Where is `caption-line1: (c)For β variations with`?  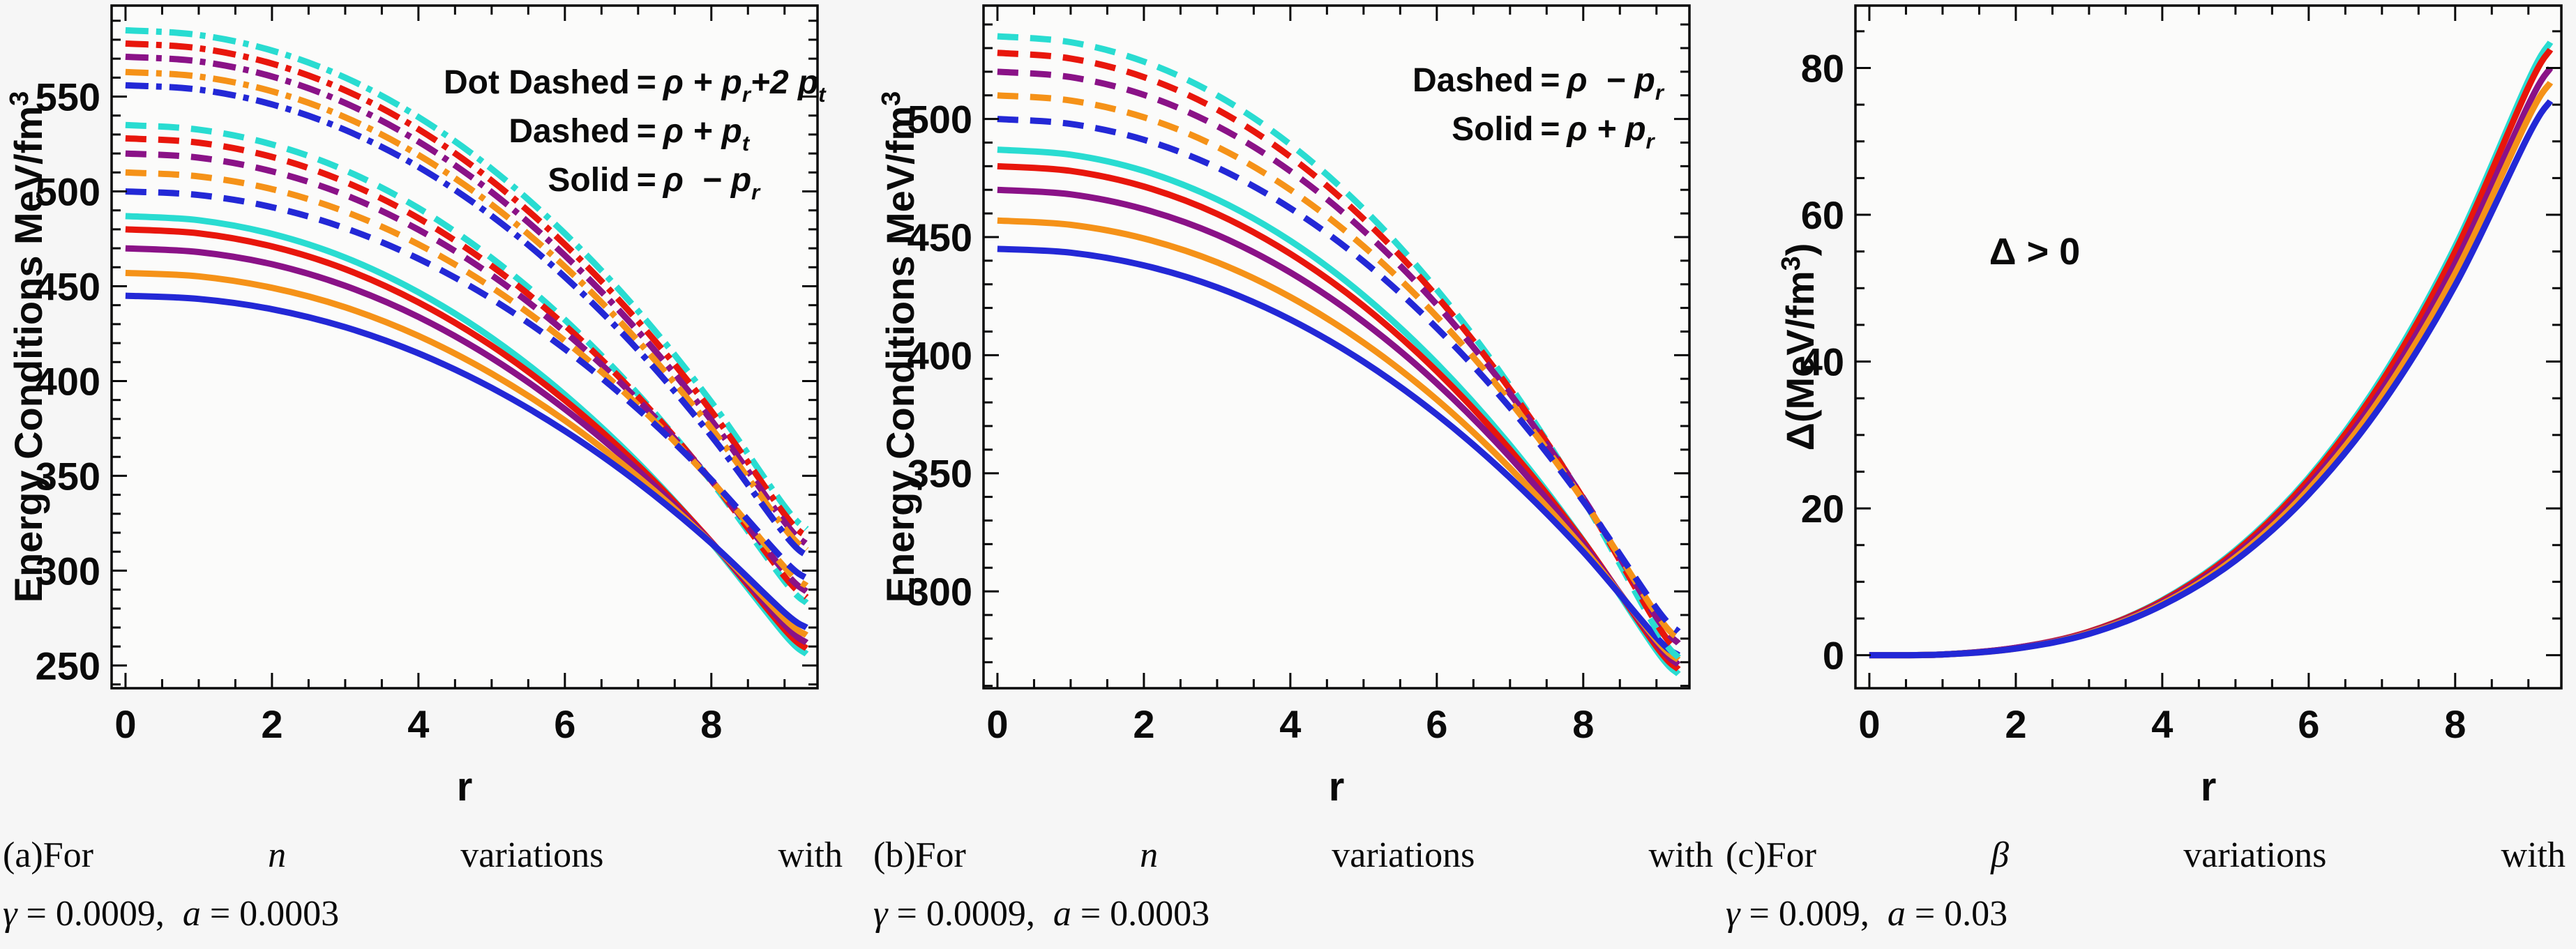
caption-line1: (c)For β variations with is located at coordinates (2146, 855).